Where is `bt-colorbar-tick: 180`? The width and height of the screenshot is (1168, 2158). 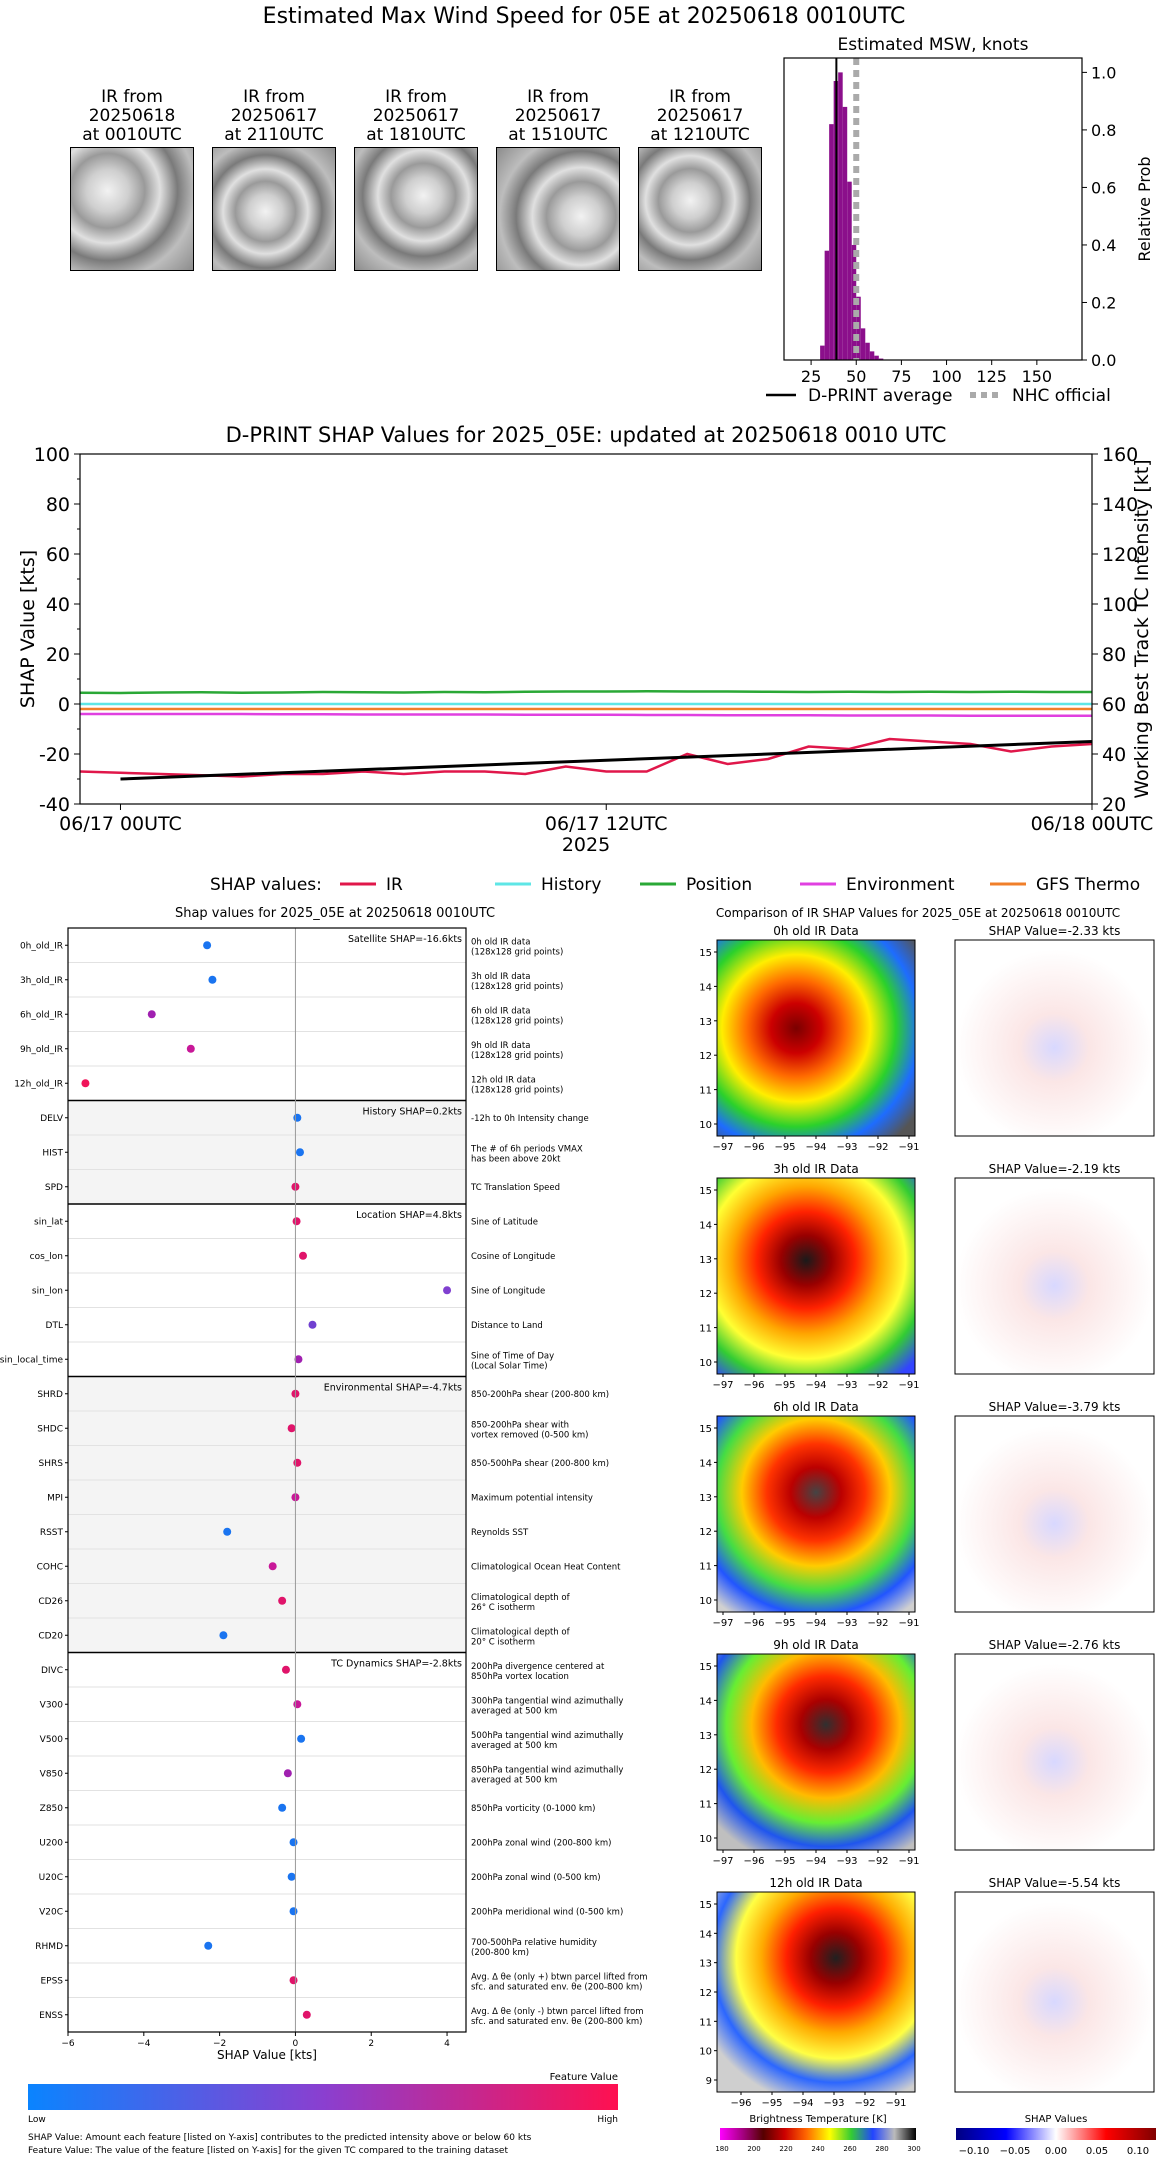 bt-colorbar-tick: 180 is located at coordinates (721, 2149).